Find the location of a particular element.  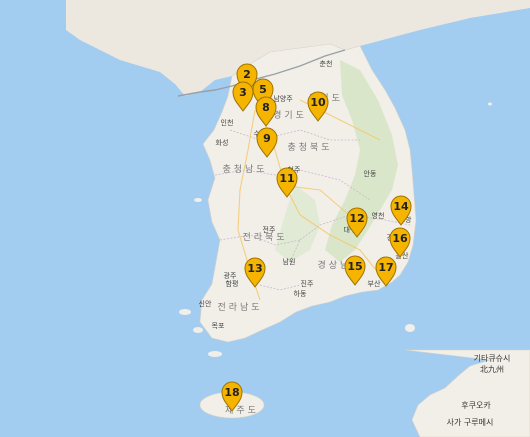

inset-city-label: 사가 구루메시 is located at coordinates (470, 422).